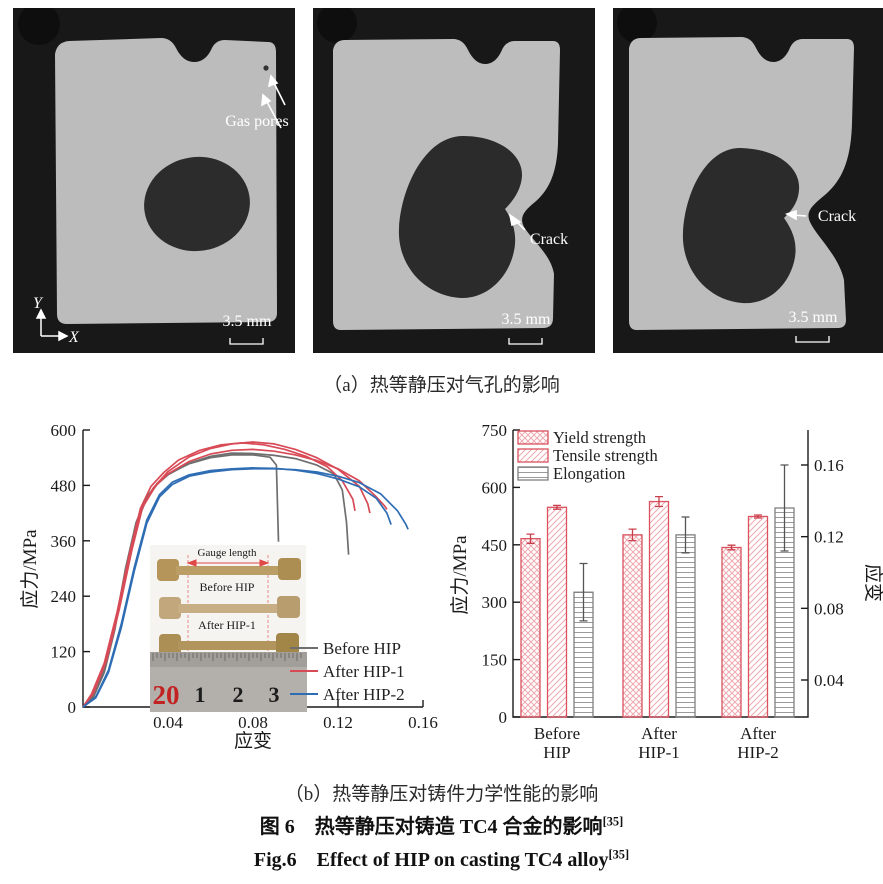  What do you see at coordinates (549, 239) in the screenshot?
I see `crack-label: Crack` at bounding box center [549, 239].